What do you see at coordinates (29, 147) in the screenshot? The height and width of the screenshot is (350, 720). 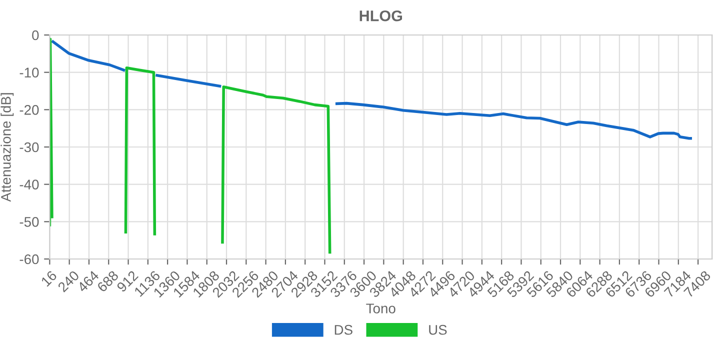 I see `y-tick-label: -30` at bounding box center [29, 147].